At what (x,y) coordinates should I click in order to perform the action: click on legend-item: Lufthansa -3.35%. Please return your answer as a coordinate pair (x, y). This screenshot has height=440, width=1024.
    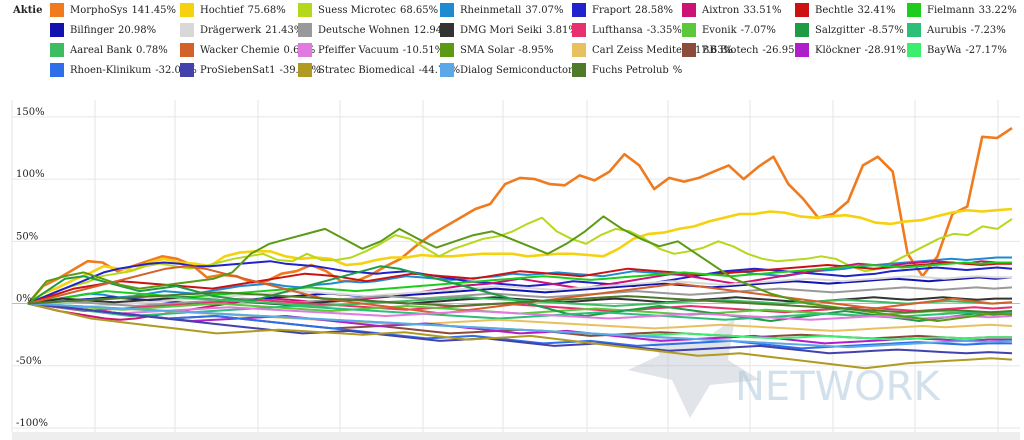
    Looking at the image, I should click on (627, 30).